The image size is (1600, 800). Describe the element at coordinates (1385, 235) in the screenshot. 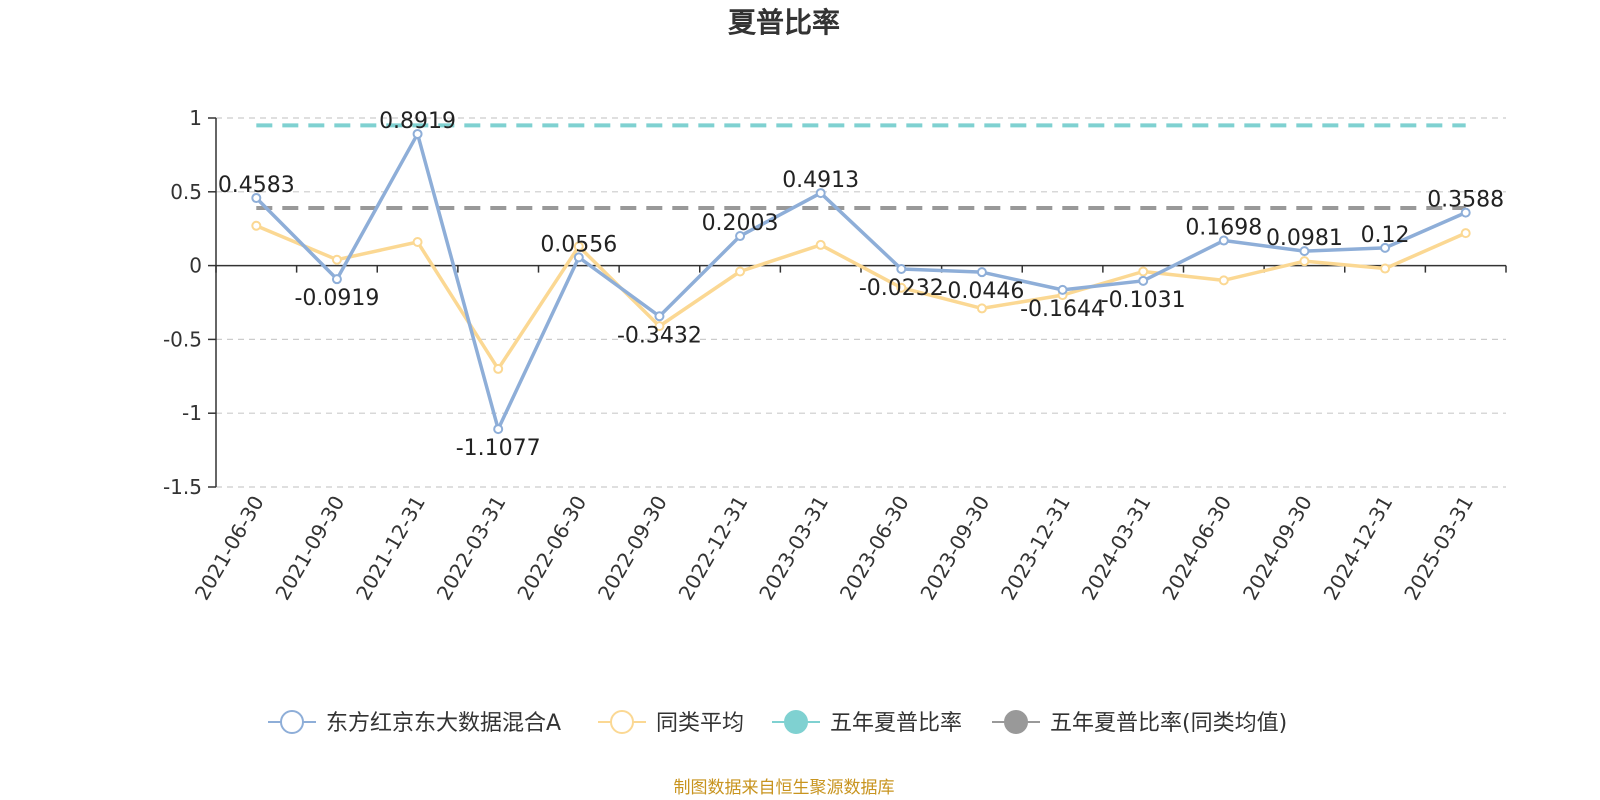

I see `data-label: 0.12` at that location.